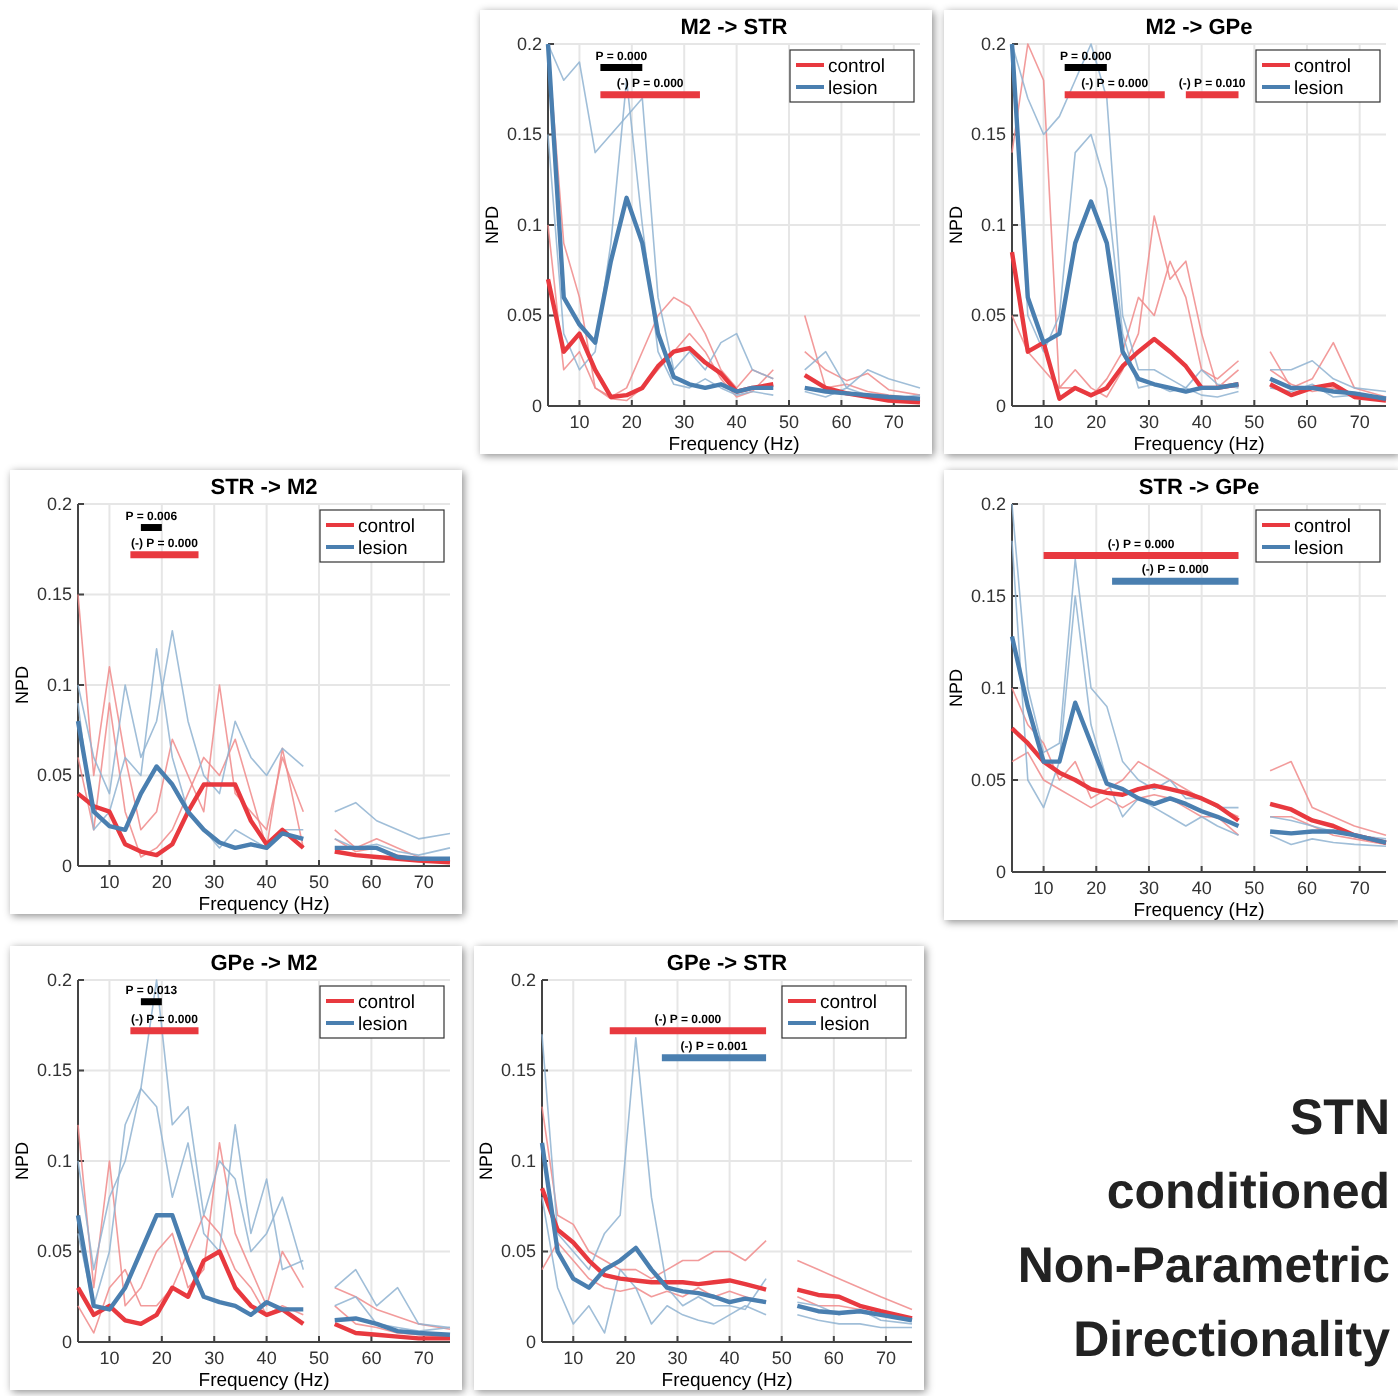  I want to click on text: Directionality, so click(1232, 1340).